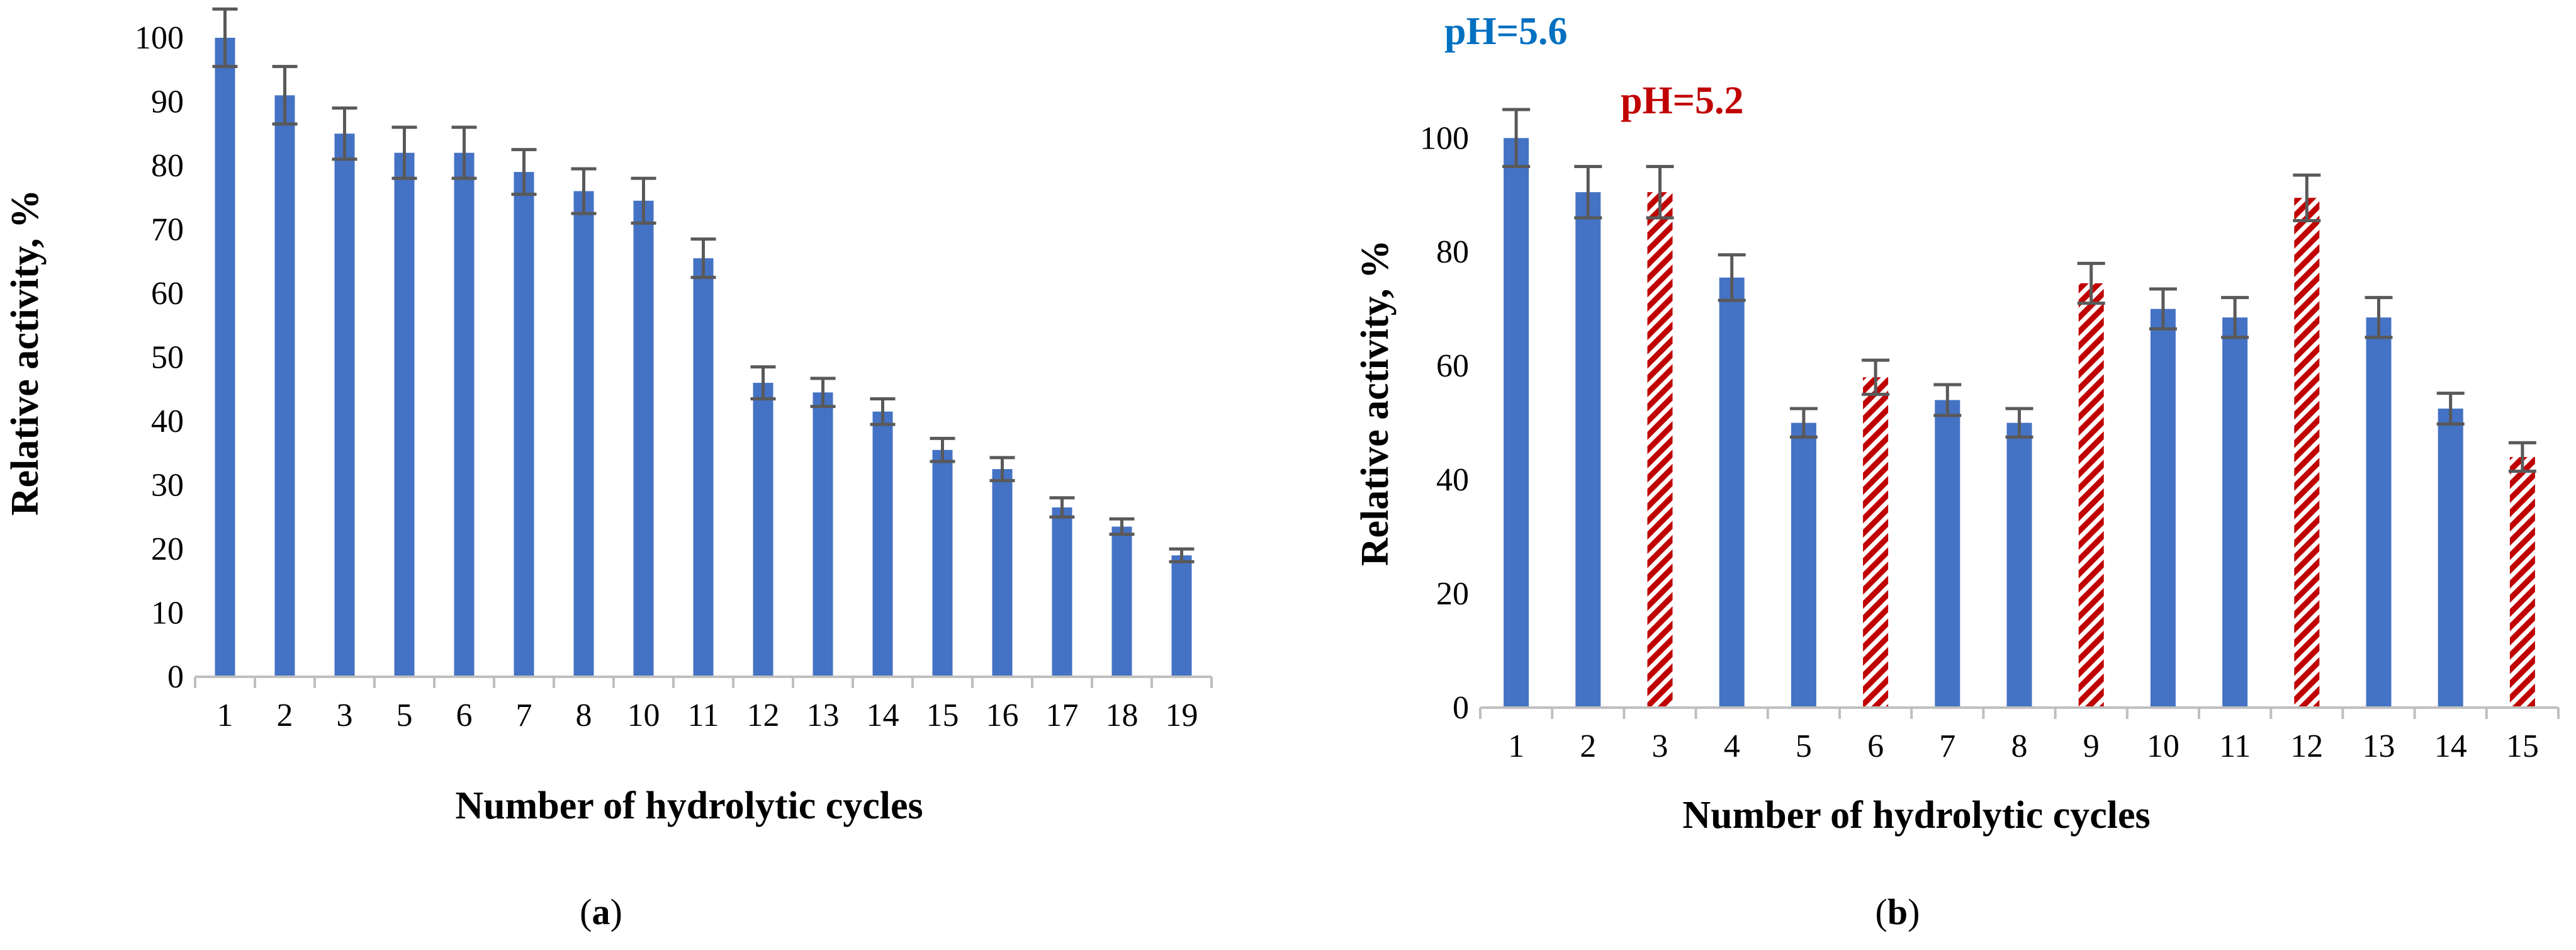  What do you see at coordinates (159, 38) in the screenshot?
I see `chart-a-y-tick-label: 100` at bounding box center [159, 38].